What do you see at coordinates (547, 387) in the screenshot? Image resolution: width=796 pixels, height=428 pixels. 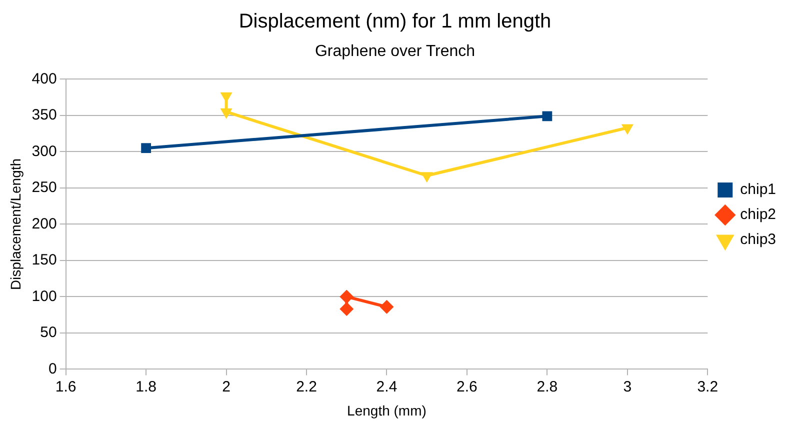 I see `x-tick-label: 2.8` at bounding box center [547, 387].